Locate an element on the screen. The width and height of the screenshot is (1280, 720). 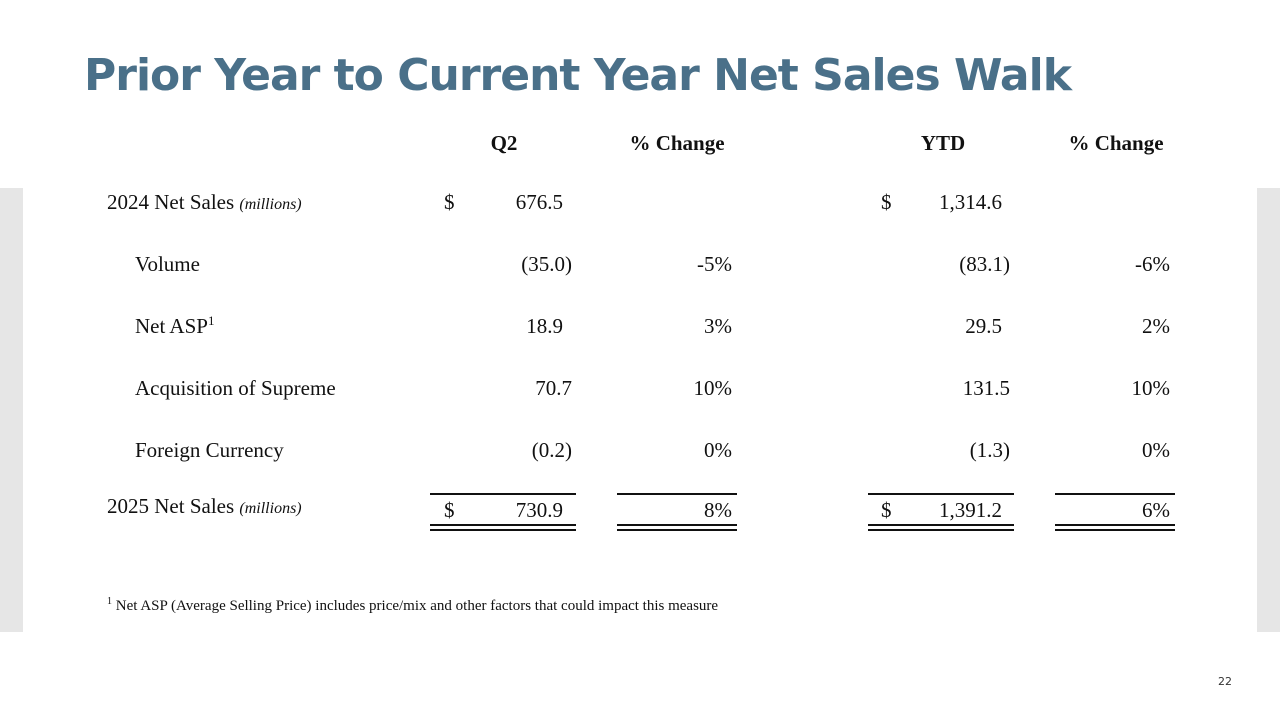
ytd-change-value: 2% is located at coordinates (1156, 326).